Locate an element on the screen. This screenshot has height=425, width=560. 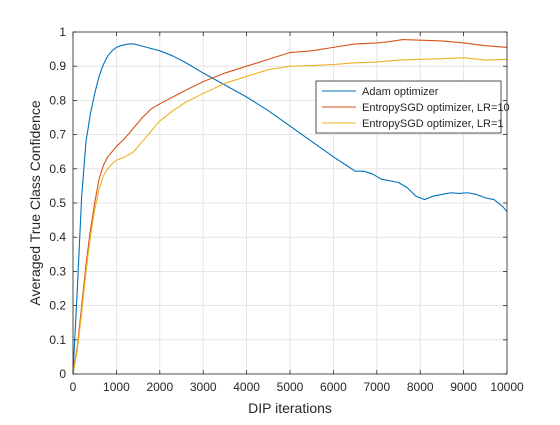
x-tick-label: 7000 is located at coordinates (376, 387).